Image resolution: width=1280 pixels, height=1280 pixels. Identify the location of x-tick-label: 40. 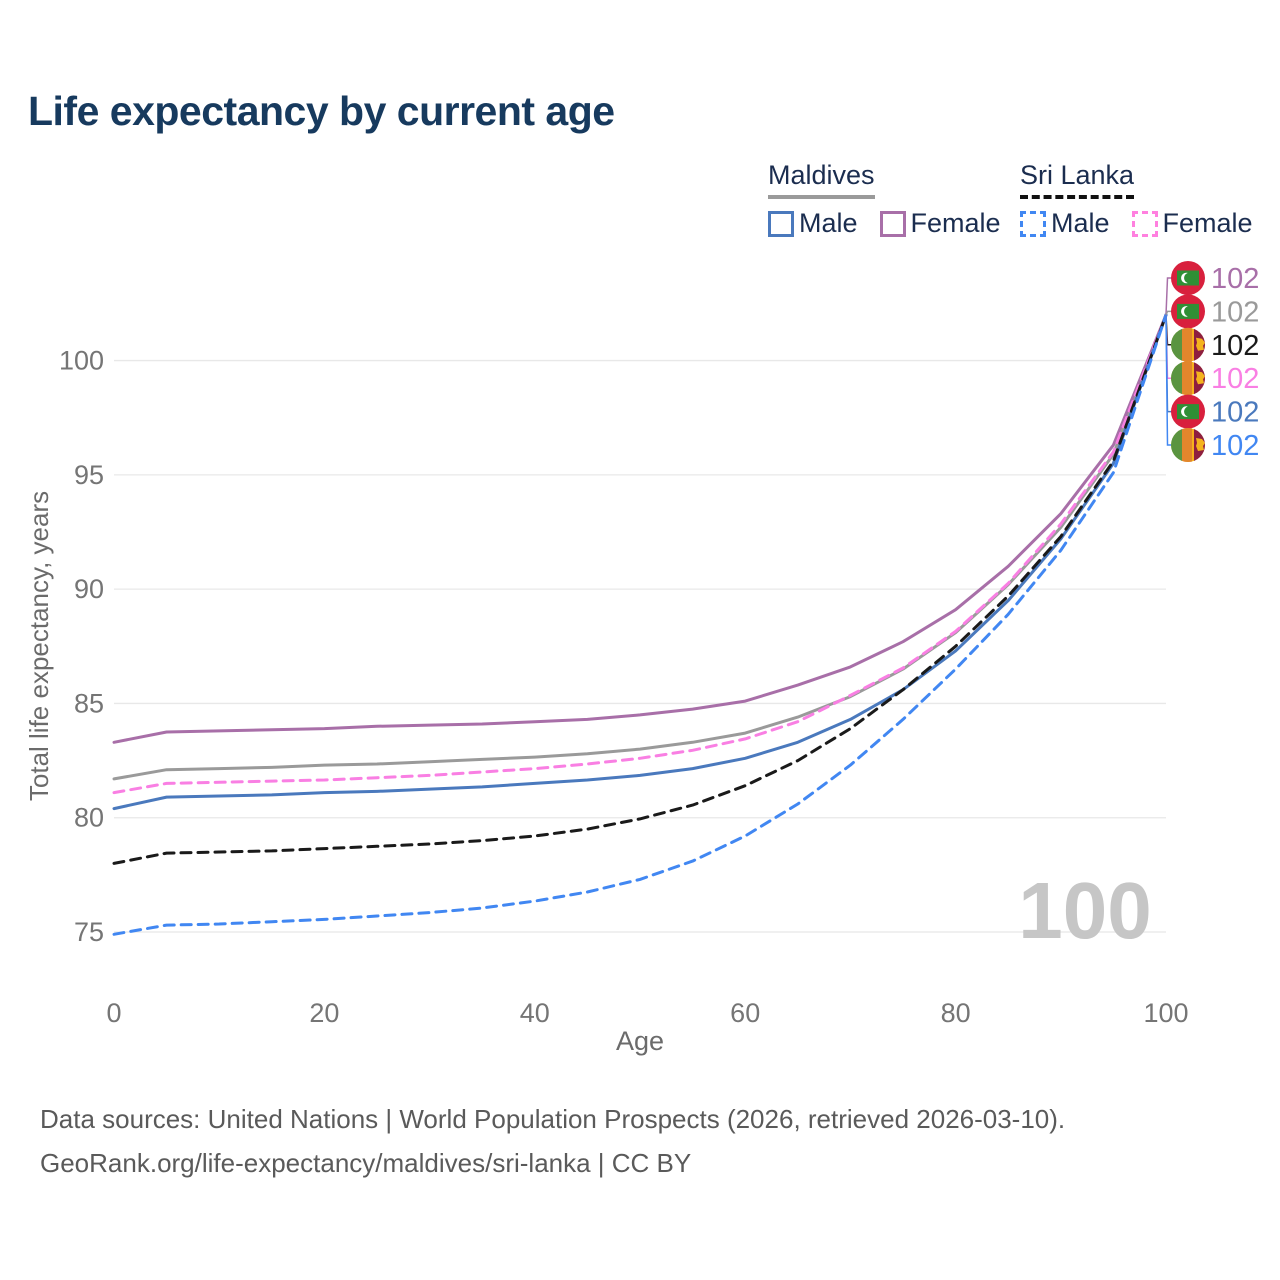
(535, 1013).